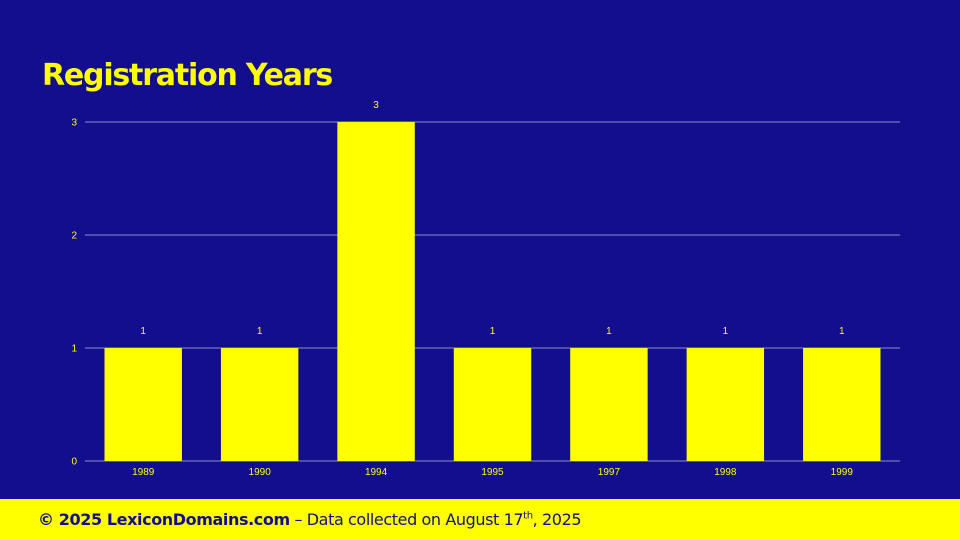  I want to click on chart-title: Registration Years, so click(187, 75).